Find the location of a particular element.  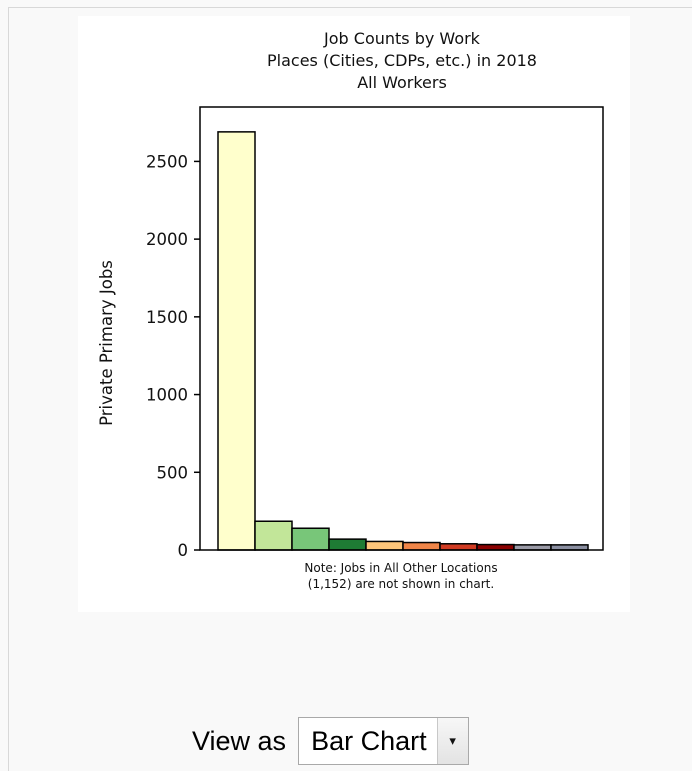

y-tick-label: 500 is located at coordinates (173, 472).